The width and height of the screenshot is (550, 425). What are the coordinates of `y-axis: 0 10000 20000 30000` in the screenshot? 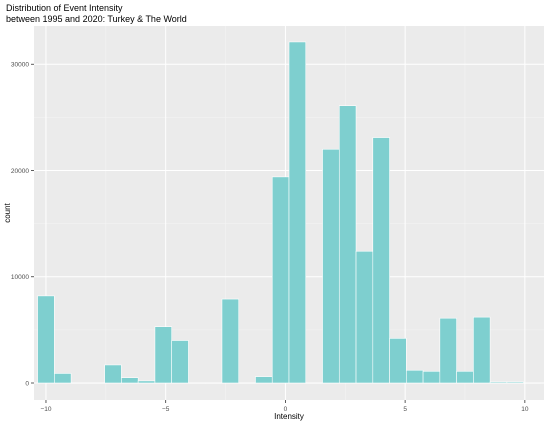 It's located at (22, 224).